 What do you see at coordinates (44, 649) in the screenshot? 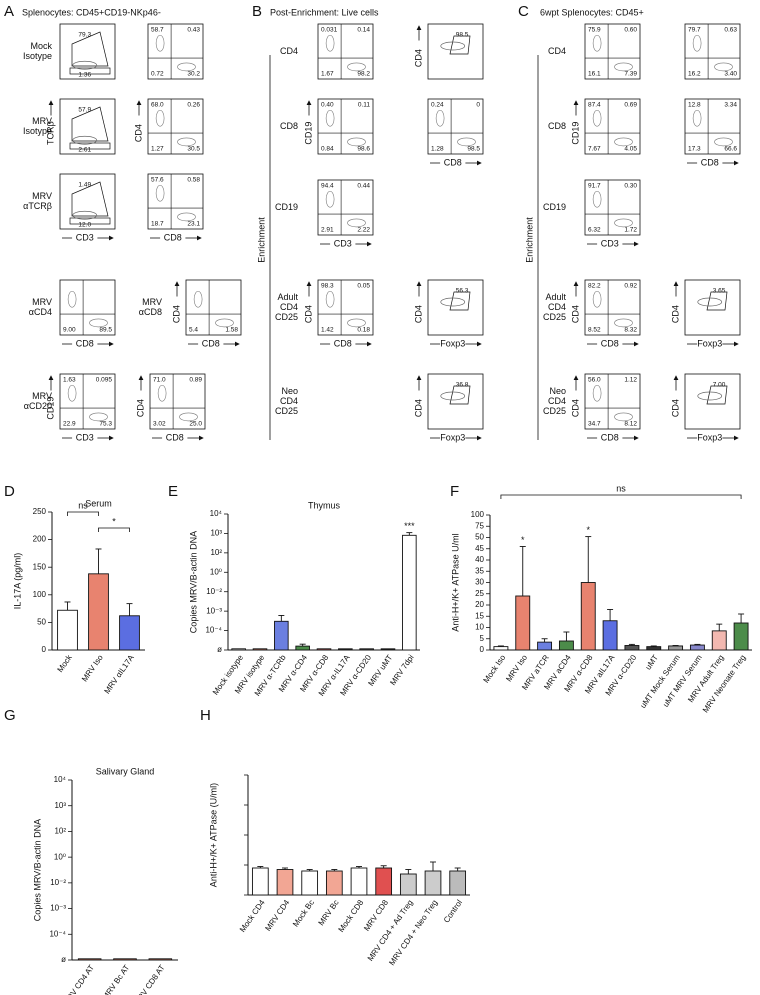
I see `y-tick-label: 0` at bounding box center [44, 649].